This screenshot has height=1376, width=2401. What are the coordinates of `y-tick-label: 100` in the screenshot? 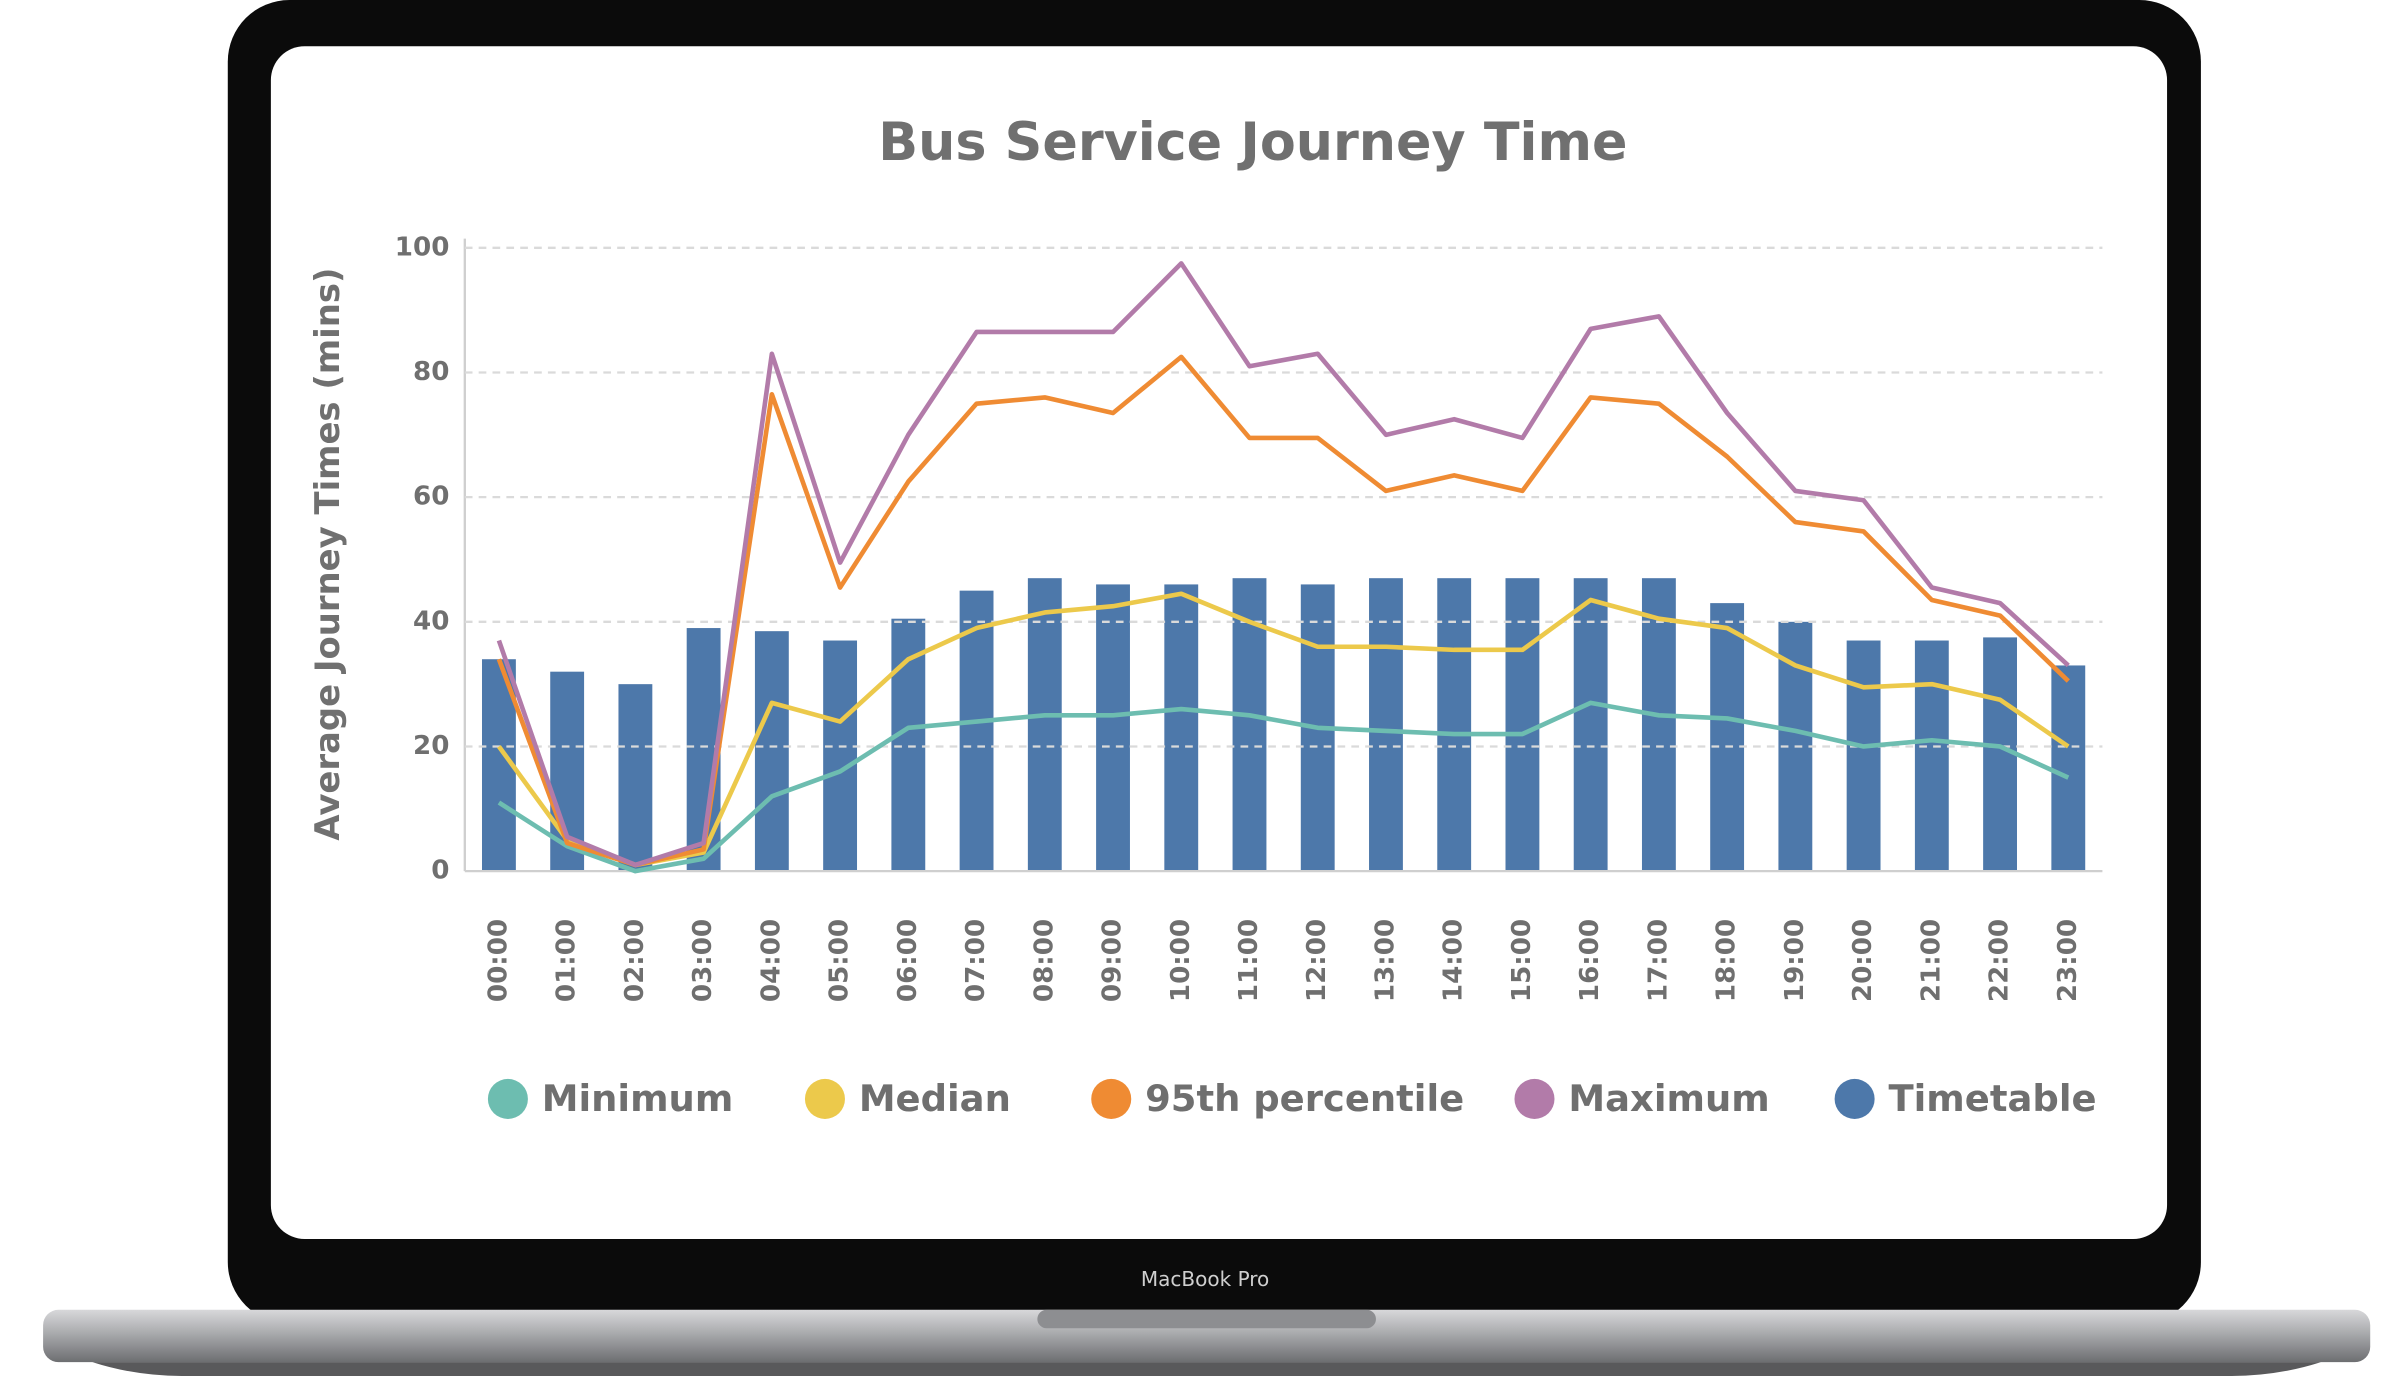 It's located at (422, 247).